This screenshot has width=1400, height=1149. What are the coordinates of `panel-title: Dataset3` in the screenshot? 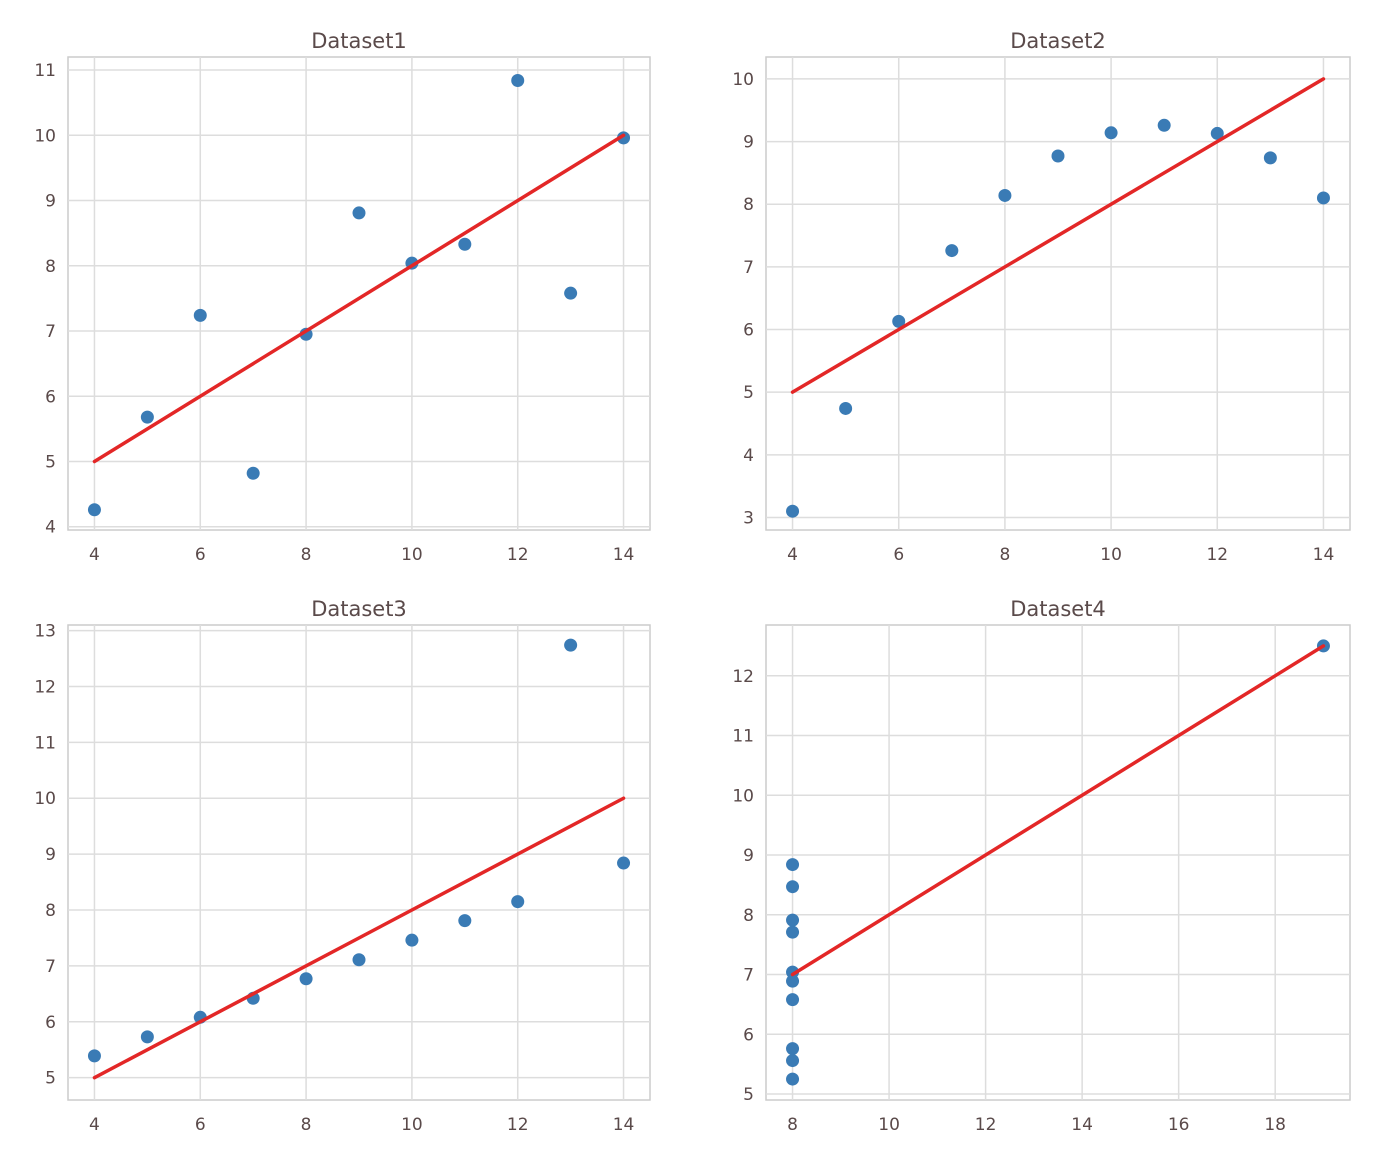 It's located at (359, 609).